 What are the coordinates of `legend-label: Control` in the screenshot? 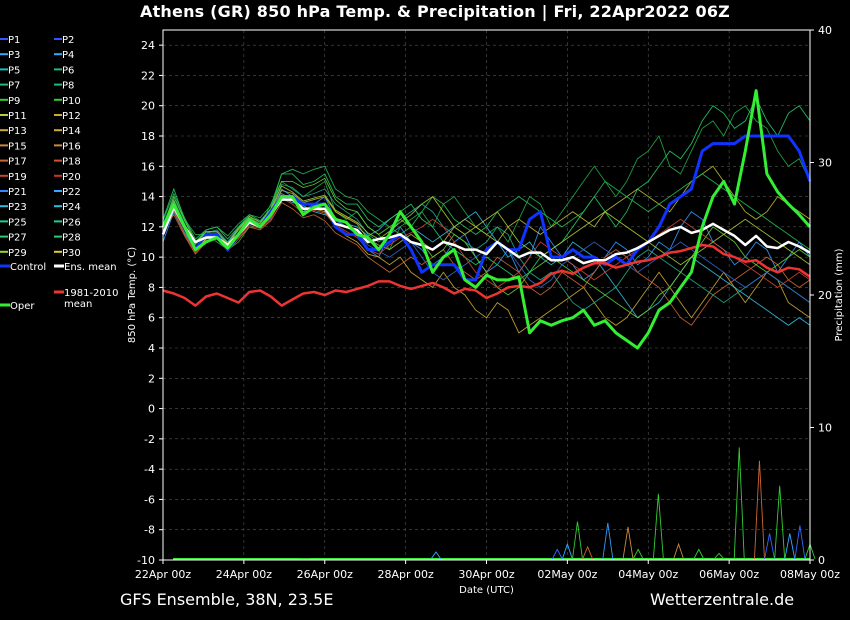 It's located at (28, 267).